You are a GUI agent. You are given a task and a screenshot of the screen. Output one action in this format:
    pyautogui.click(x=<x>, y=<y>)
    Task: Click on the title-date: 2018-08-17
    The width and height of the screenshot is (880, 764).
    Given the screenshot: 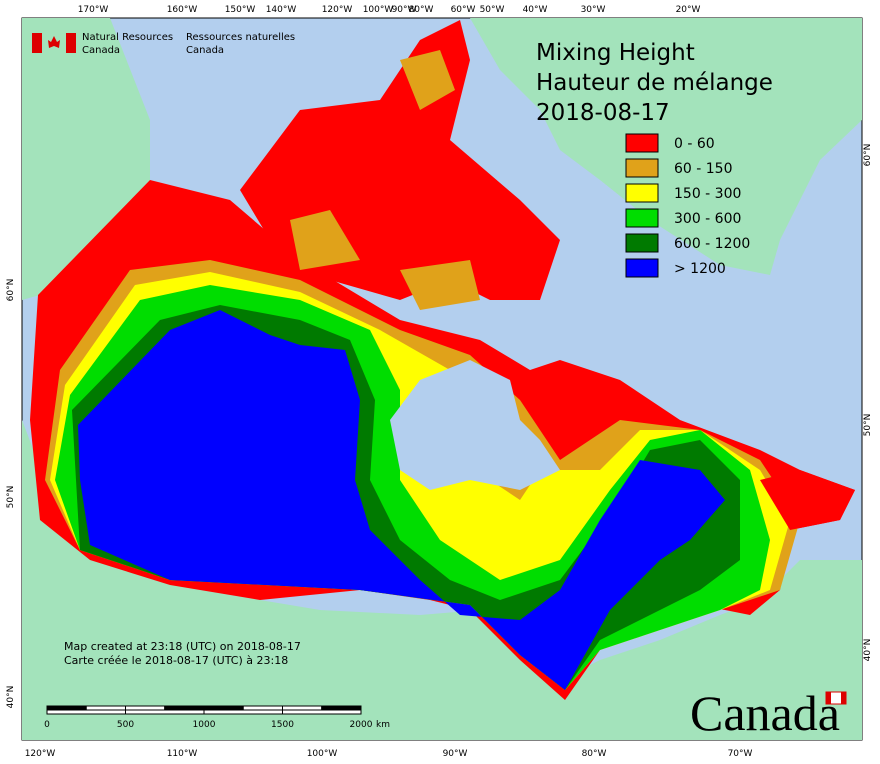 What is the action you would take?
    pyautogui.click(x=603, y=113)
    